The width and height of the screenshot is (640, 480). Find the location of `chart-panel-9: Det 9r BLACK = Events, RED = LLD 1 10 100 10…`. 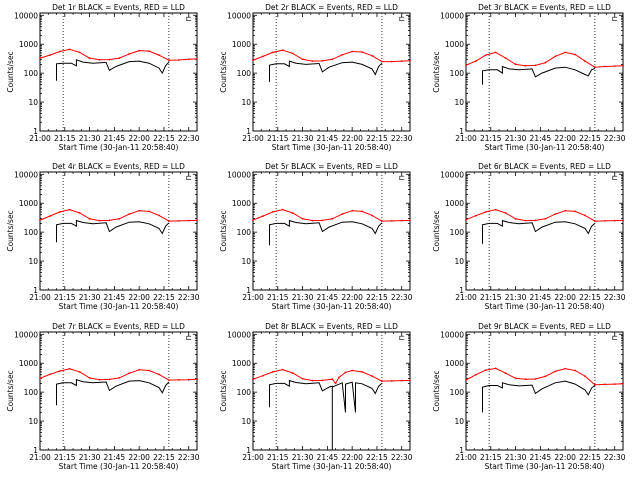

chart-panel-9: Det 9r BLACK = Events, RED = LLD 1 10 100 10… is located at coordinates (529, 396).